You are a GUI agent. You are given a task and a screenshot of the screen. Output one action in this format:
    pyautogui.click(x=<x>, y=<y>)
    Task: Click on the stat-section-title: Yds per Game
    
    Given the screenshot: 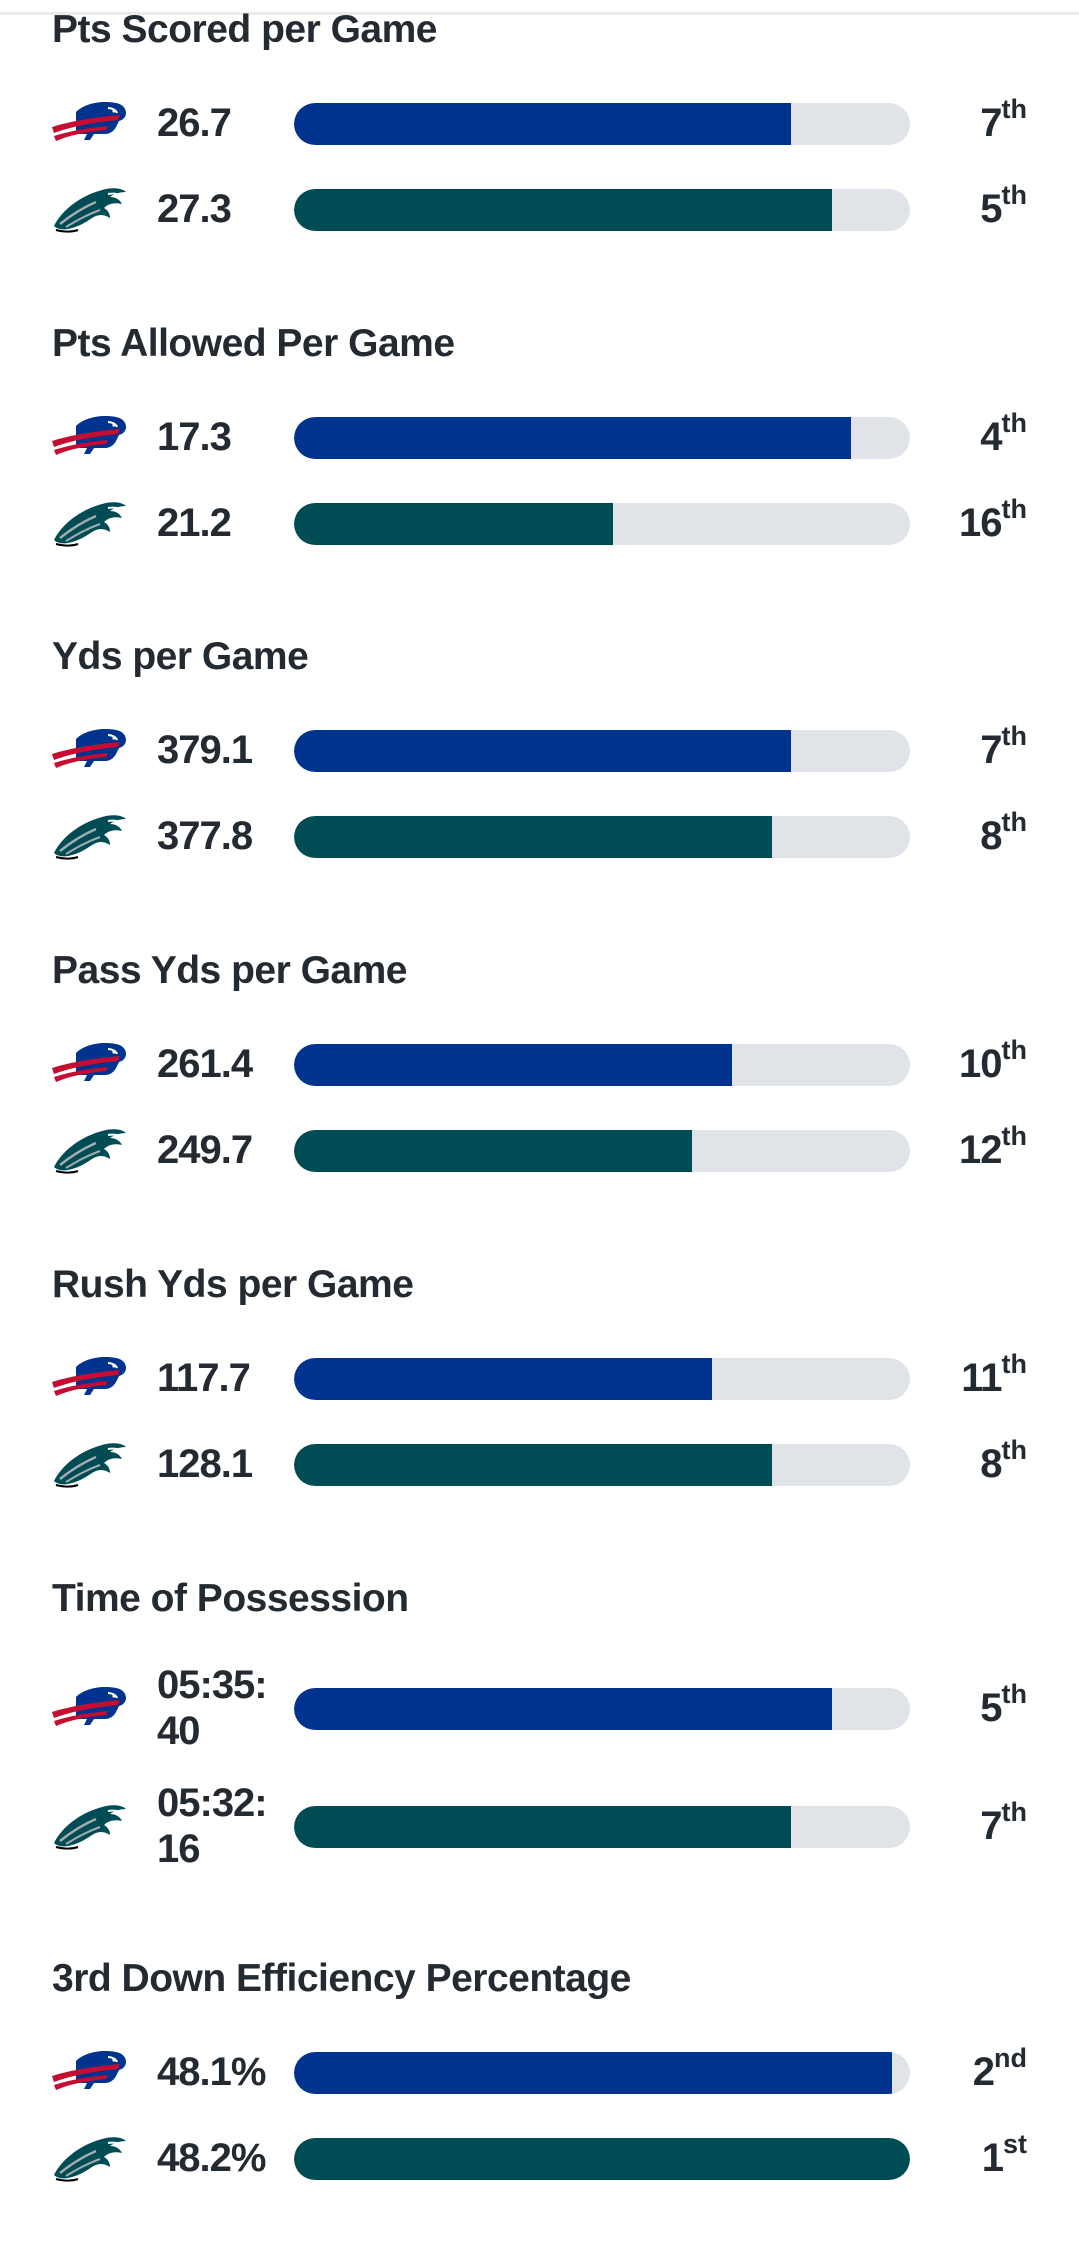 What is the action you would take?
    pyautogui.click(x=180, y=656)
    